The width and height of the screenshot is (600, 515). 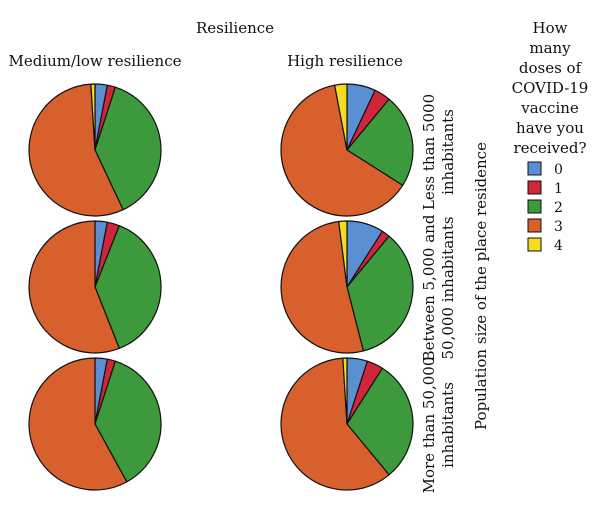 I want to click on pie-r3-c1, so click(x=95, y=424).